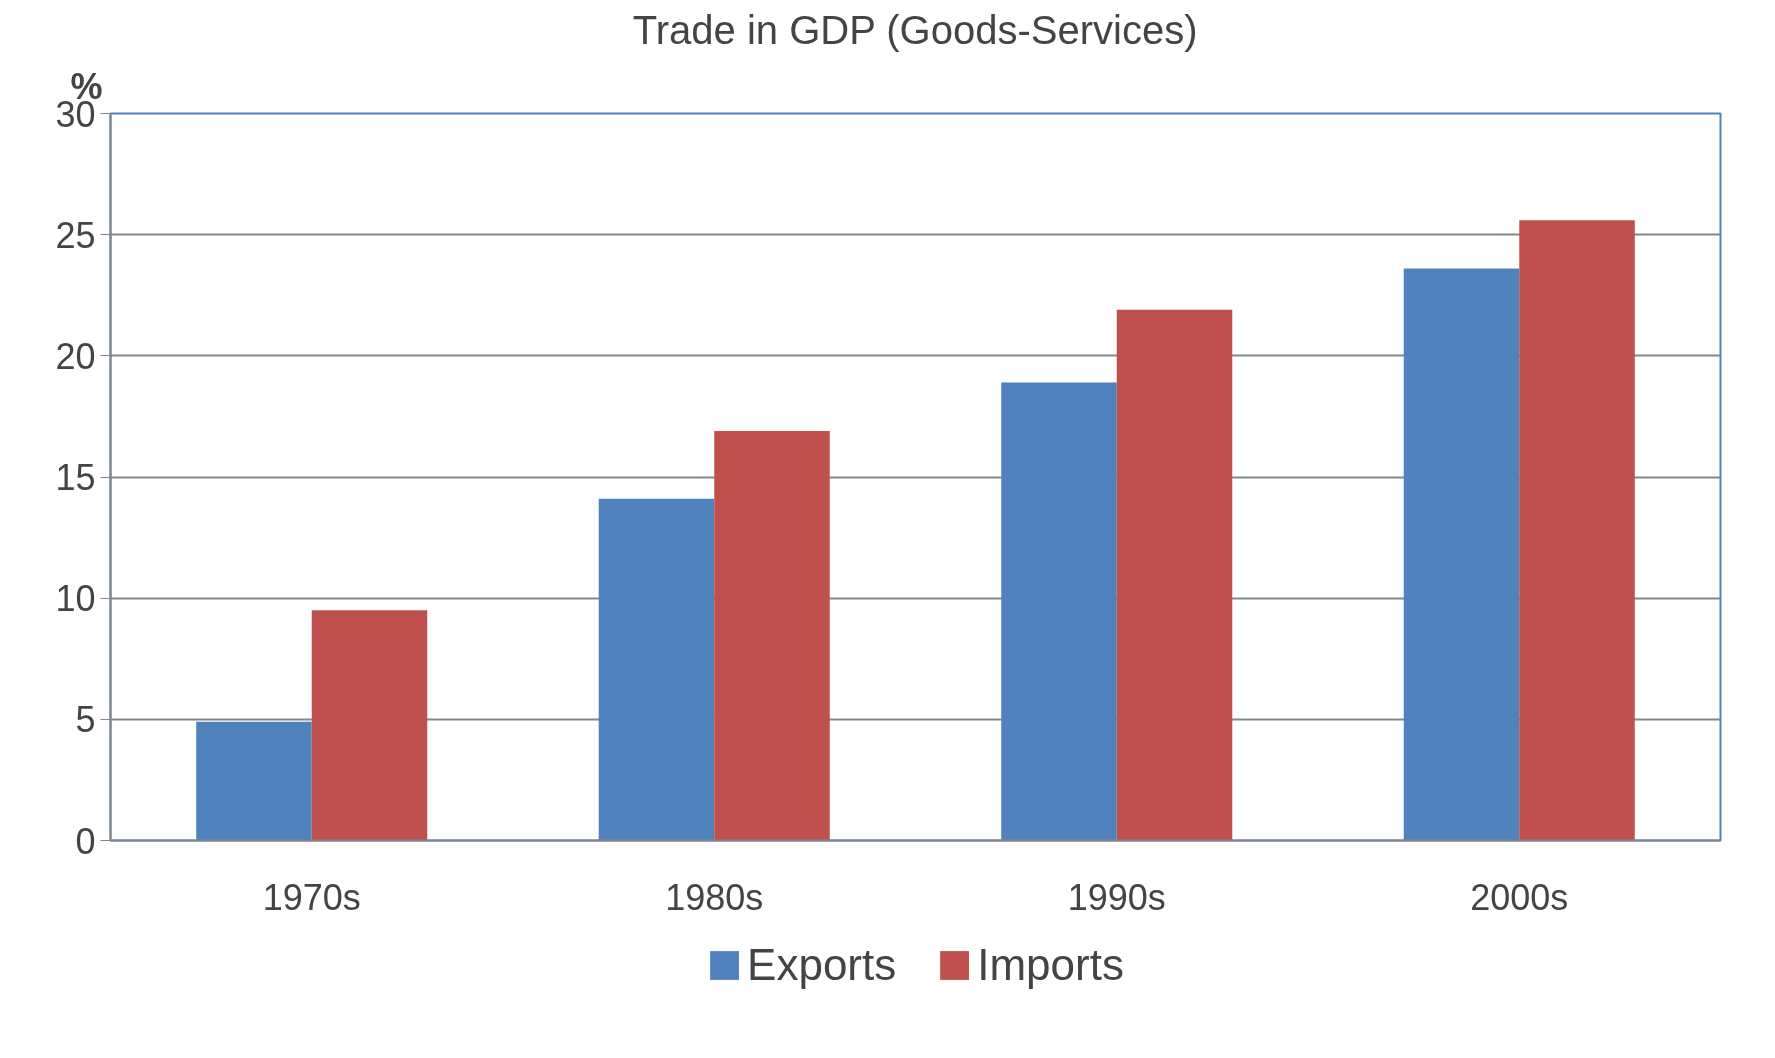 The image size is (1775, 1058). What do you see at coordinates (1519, 897) in the screenshot?
I see `x-tick-label: 2000s` at bounding box center [1519, 897].